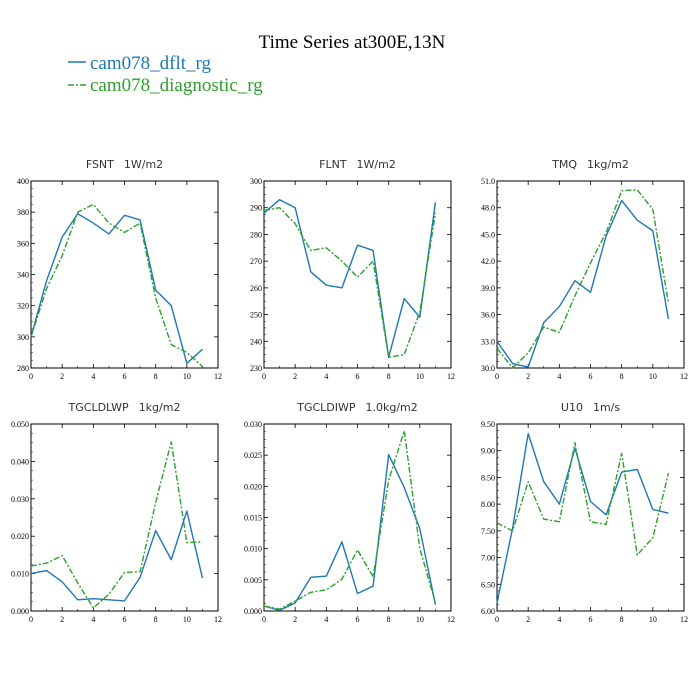 The height and width of the screenshot is (700, 700). I want to click on y-tick-label: 39.0, so click(488, 288).